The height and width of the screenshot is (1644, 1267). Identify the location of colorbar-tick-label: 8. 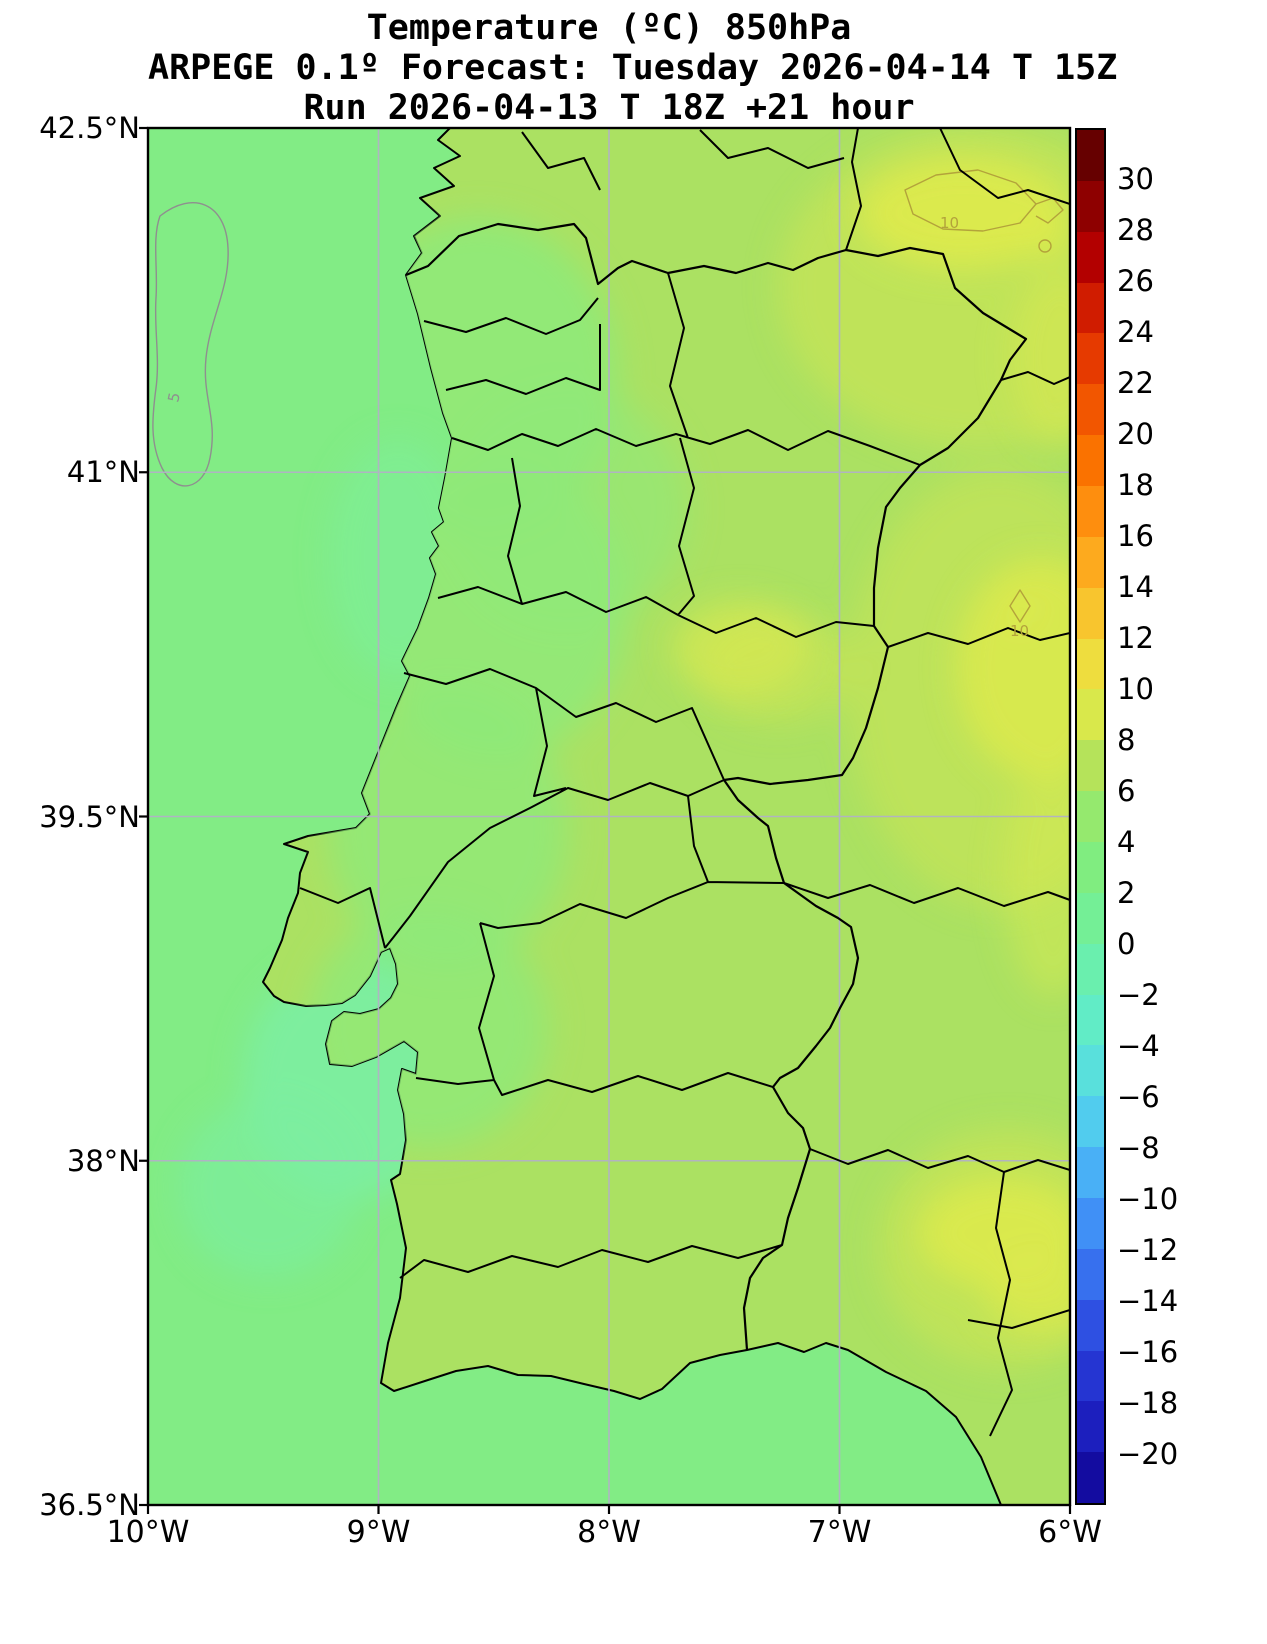
(1126, 740).